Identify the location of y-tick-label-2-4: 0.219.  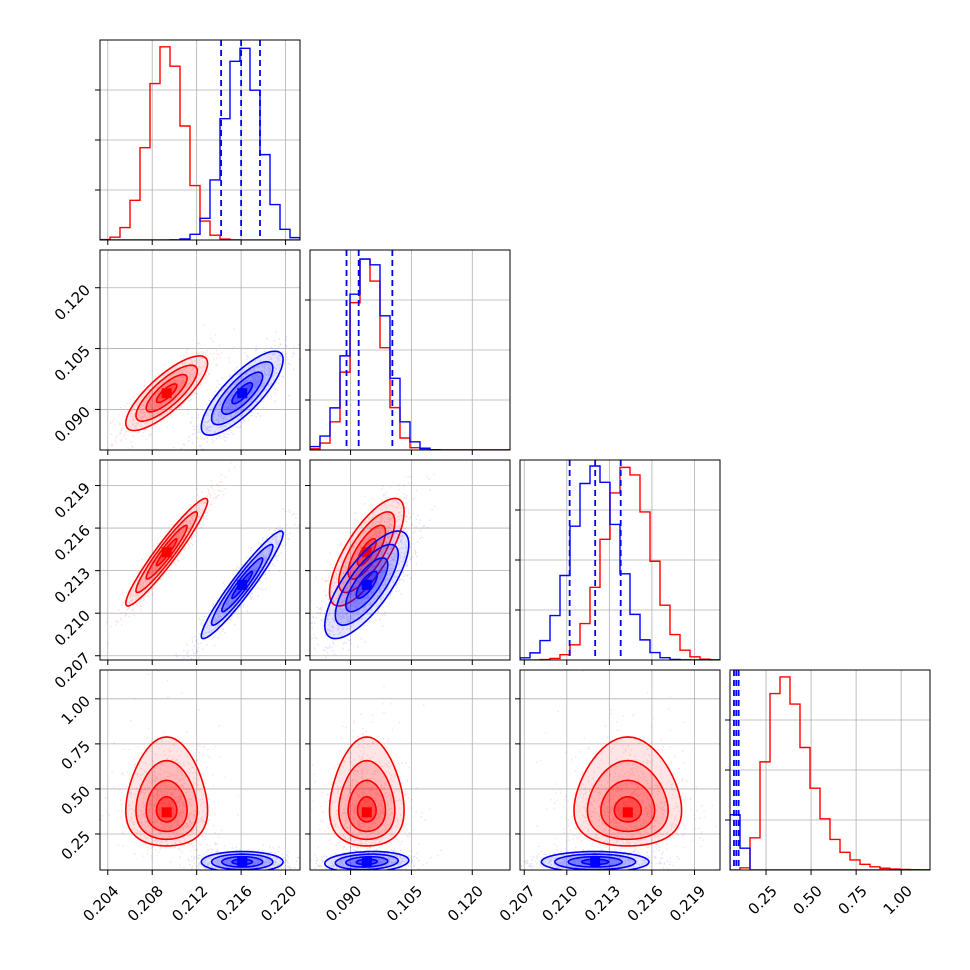
(72, 500).